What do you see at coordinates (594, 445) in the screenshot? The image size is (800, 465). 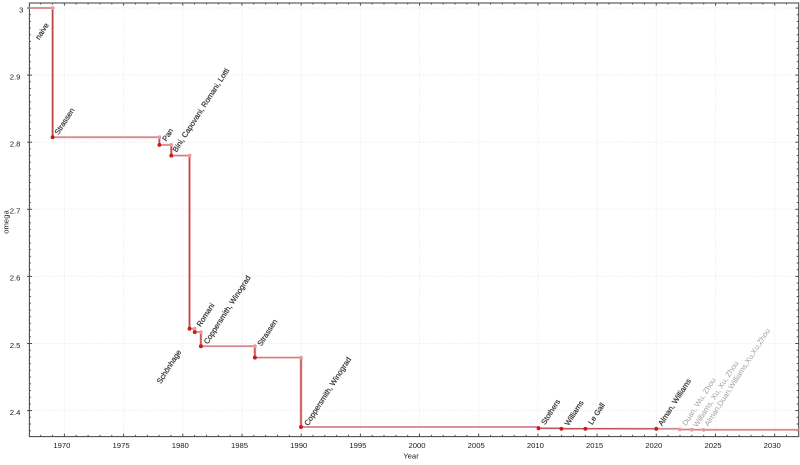 I see `svg-text: 2015` at bounding box center [594, 445].